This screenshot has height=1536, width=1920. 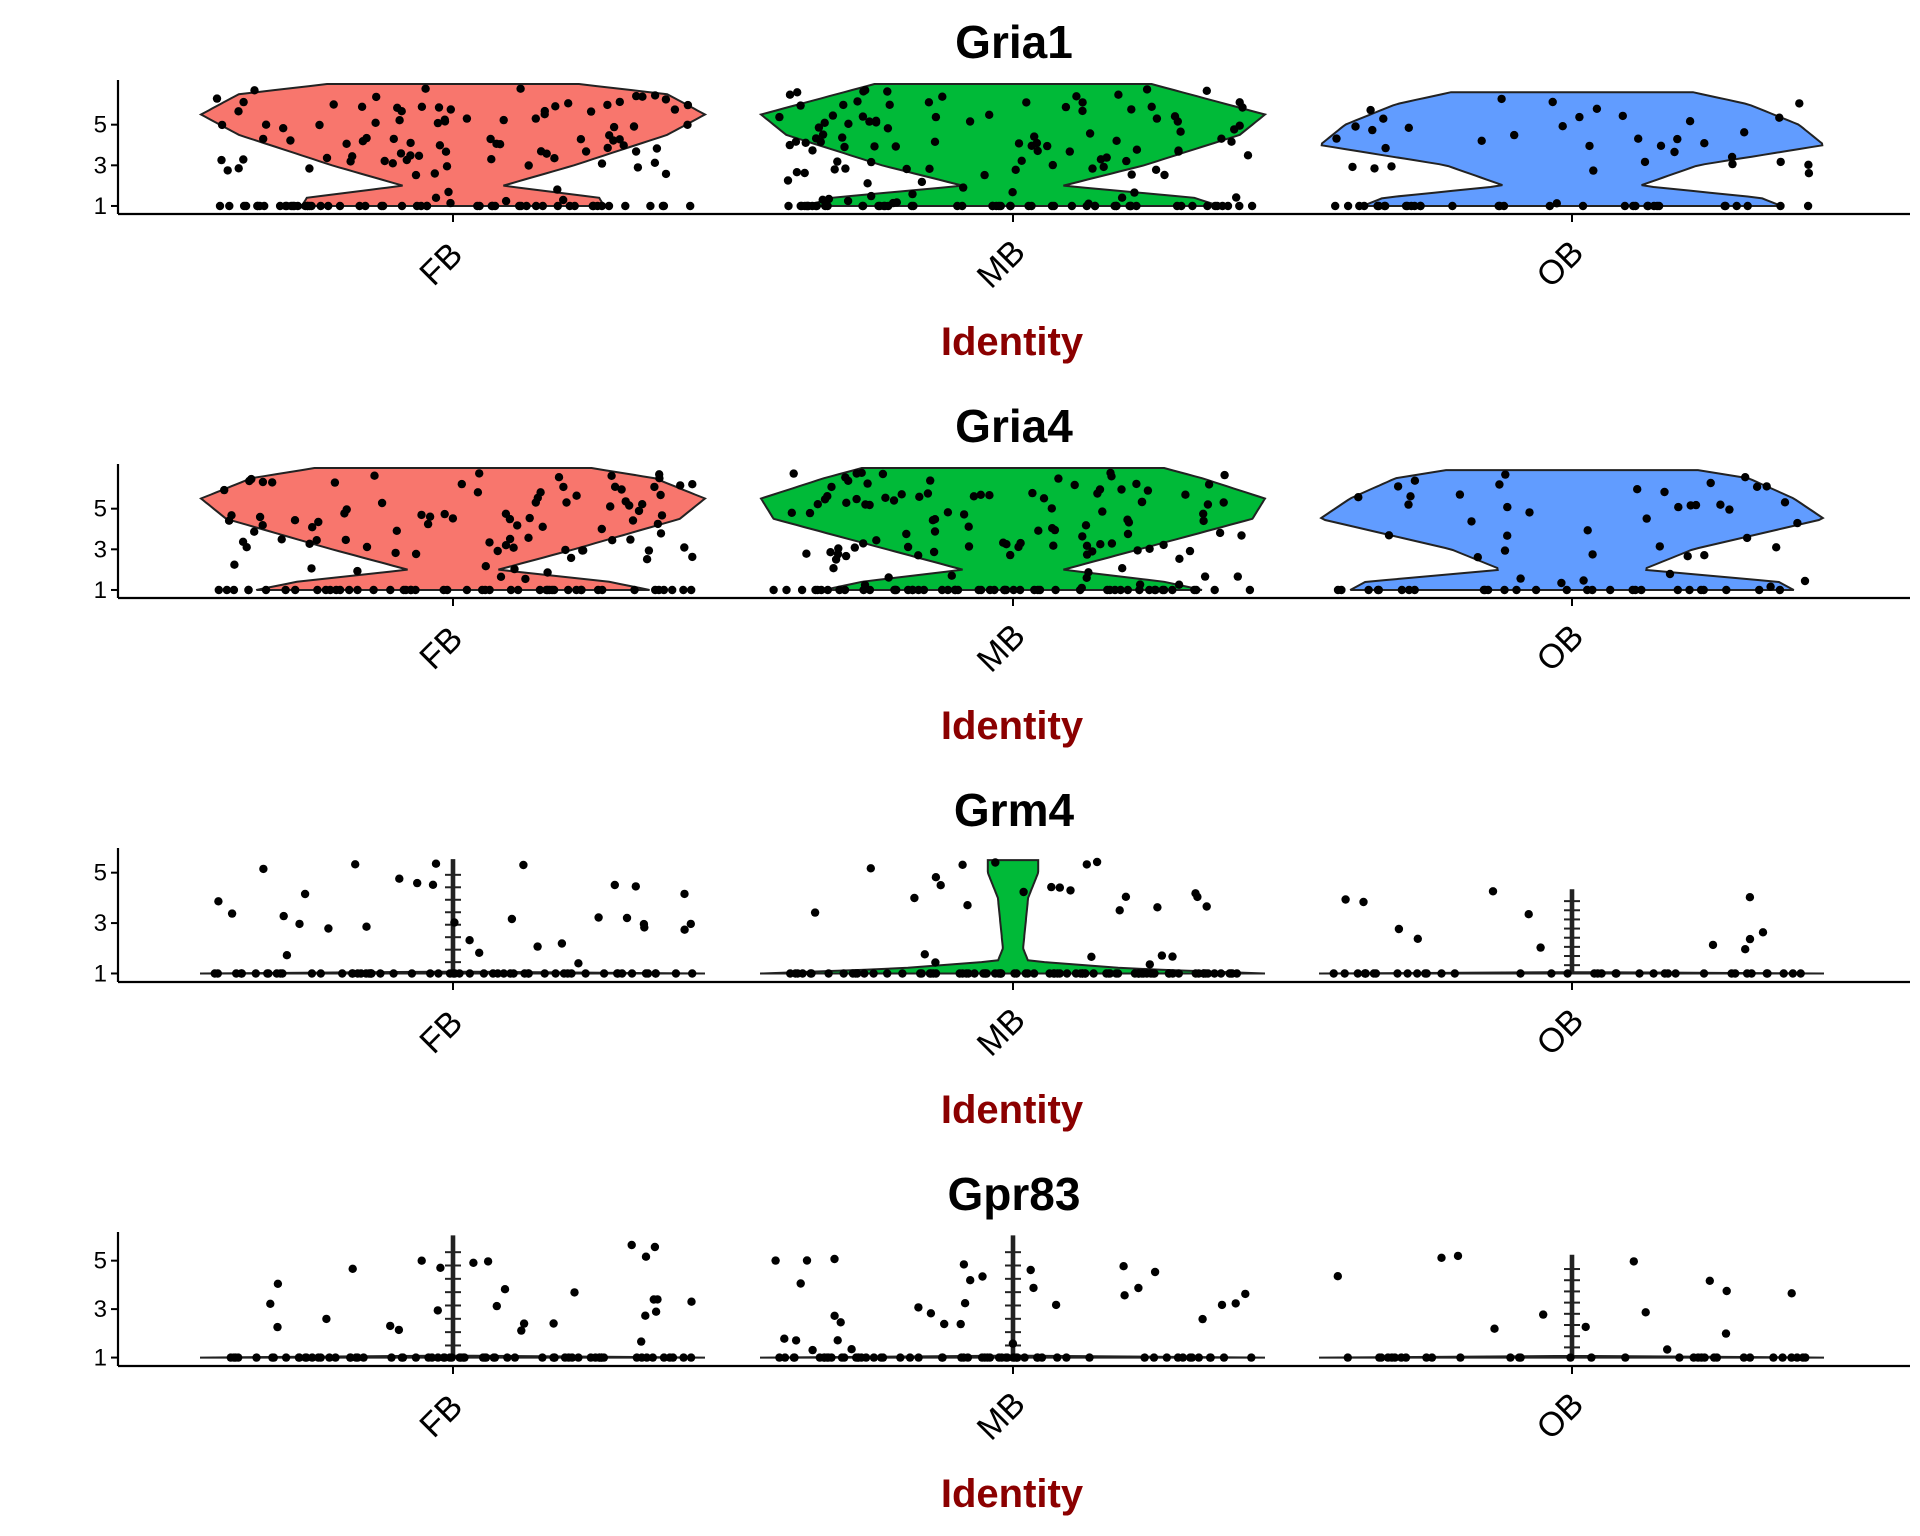 I want to click on violin-fb, so click(x=453, y=146).